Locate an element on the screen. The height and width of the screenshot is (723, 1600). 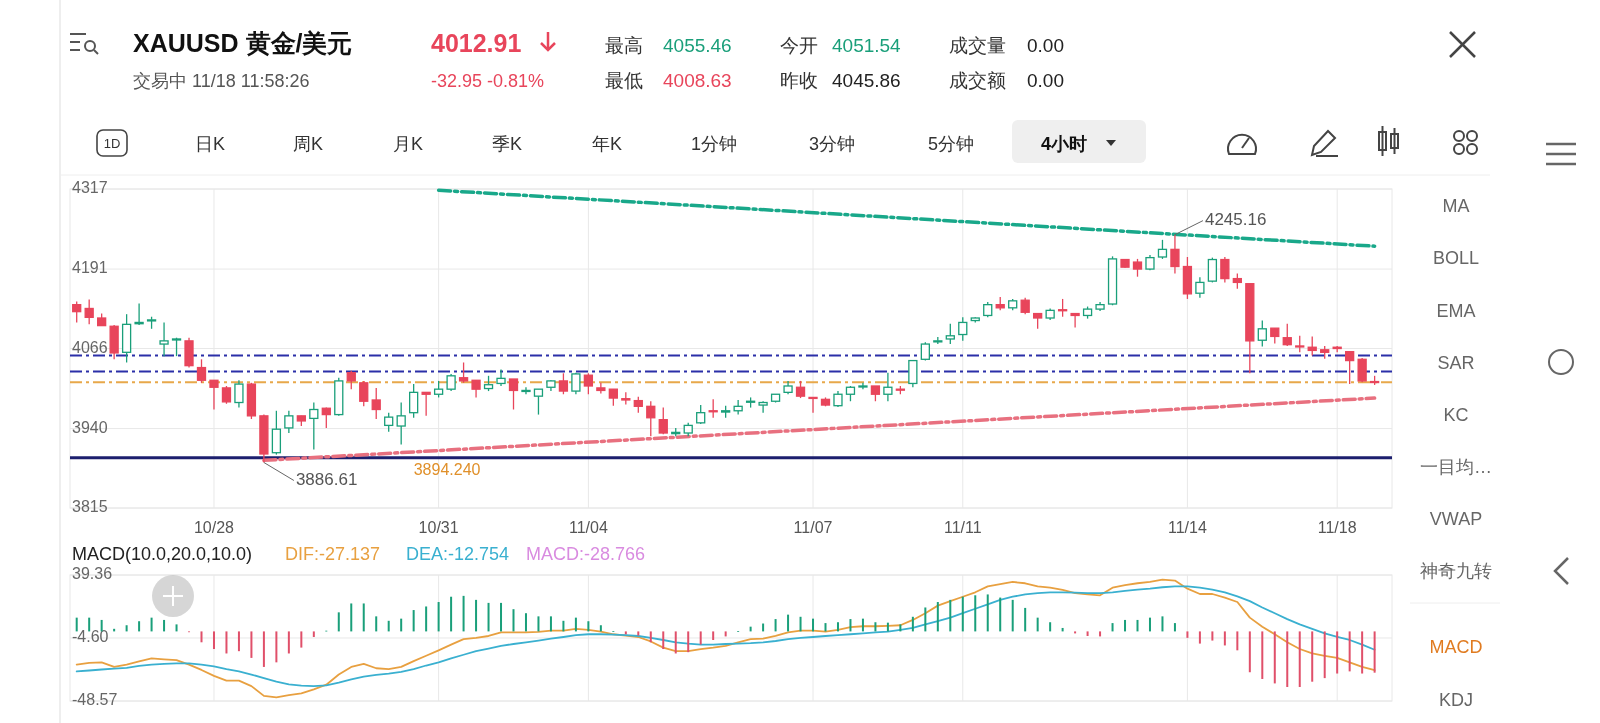
x-tick-label: 11/11 is located at coordinates (962, 527).